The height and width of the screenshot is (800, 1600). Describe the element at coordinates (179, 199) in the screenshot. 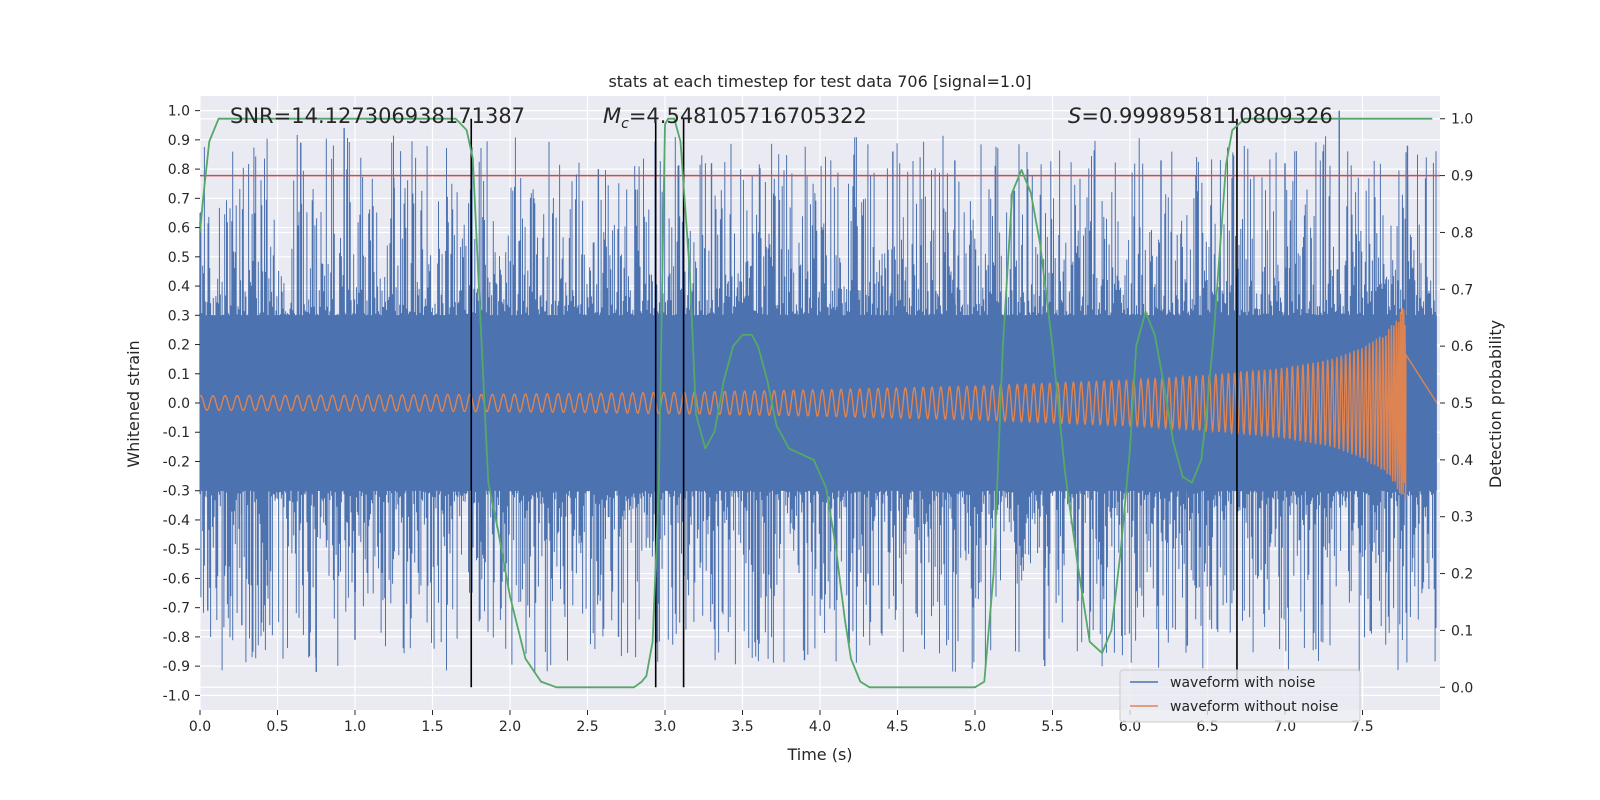

I see `y-tick-label: 0.7` at that location.